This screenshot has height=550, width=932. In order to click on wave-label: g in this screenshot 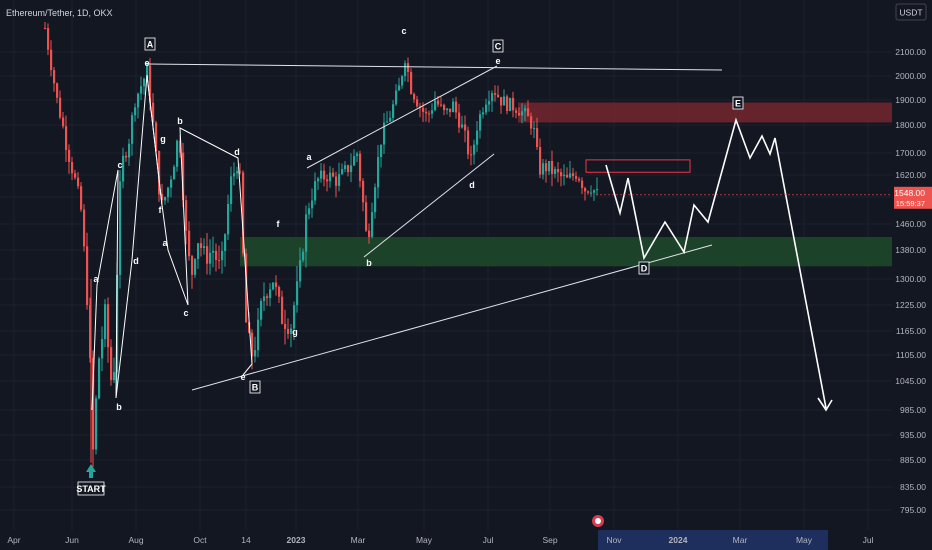, I will do `click(295, 332)`.